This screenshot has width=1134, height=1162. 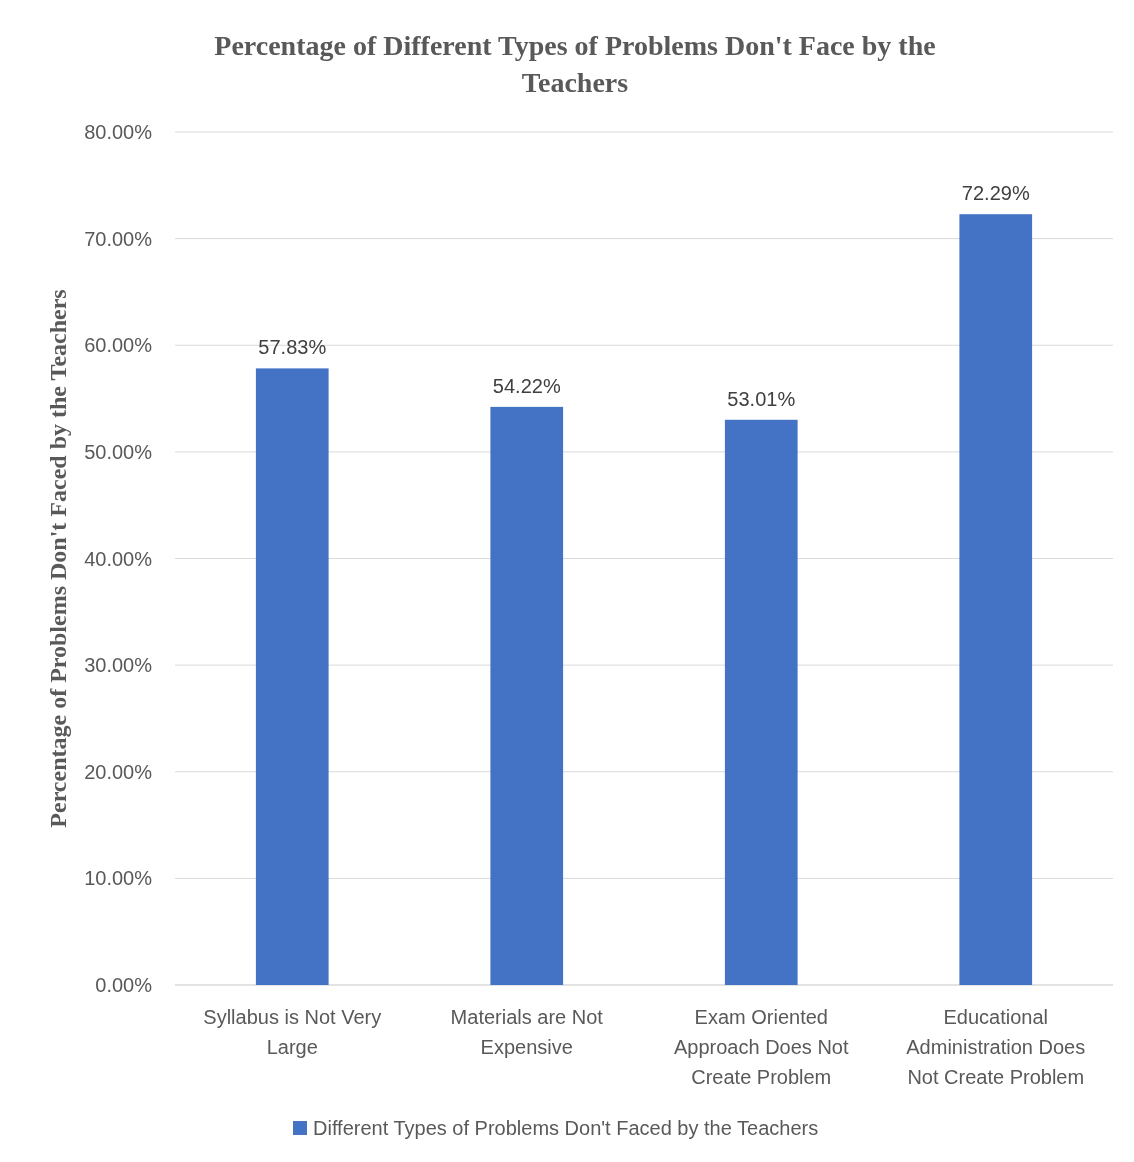 I want to click on text: 54.22%, so click(x=526, y=385).